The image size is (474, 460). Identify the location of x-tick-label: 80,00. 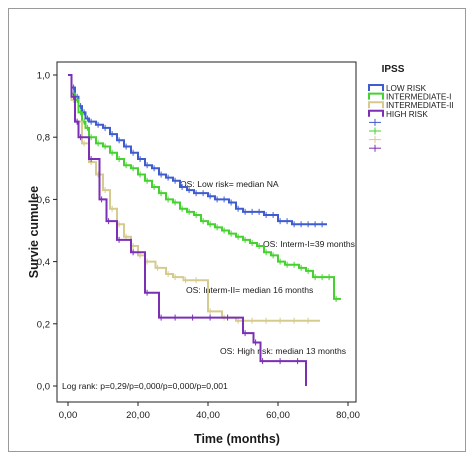
(348, 415).